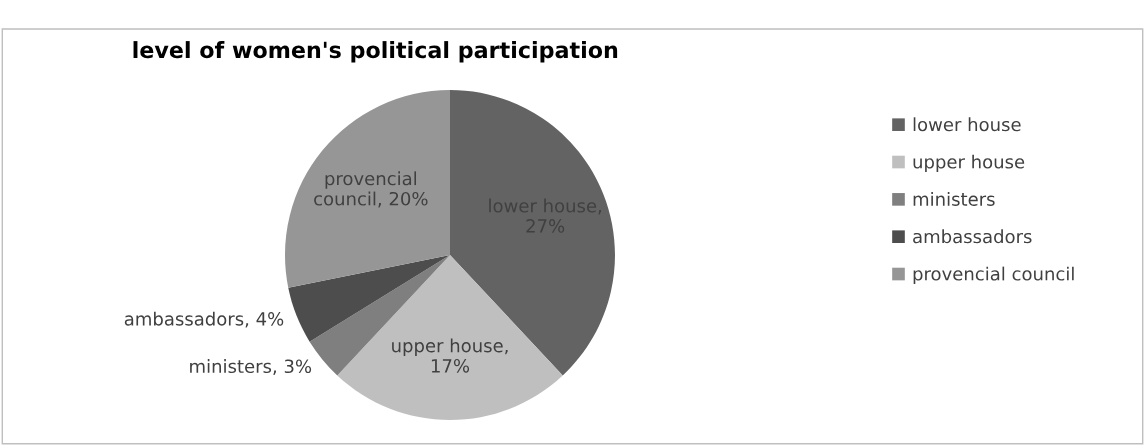  I want to click on data-label: upper house, 17%, so click(450, 355).